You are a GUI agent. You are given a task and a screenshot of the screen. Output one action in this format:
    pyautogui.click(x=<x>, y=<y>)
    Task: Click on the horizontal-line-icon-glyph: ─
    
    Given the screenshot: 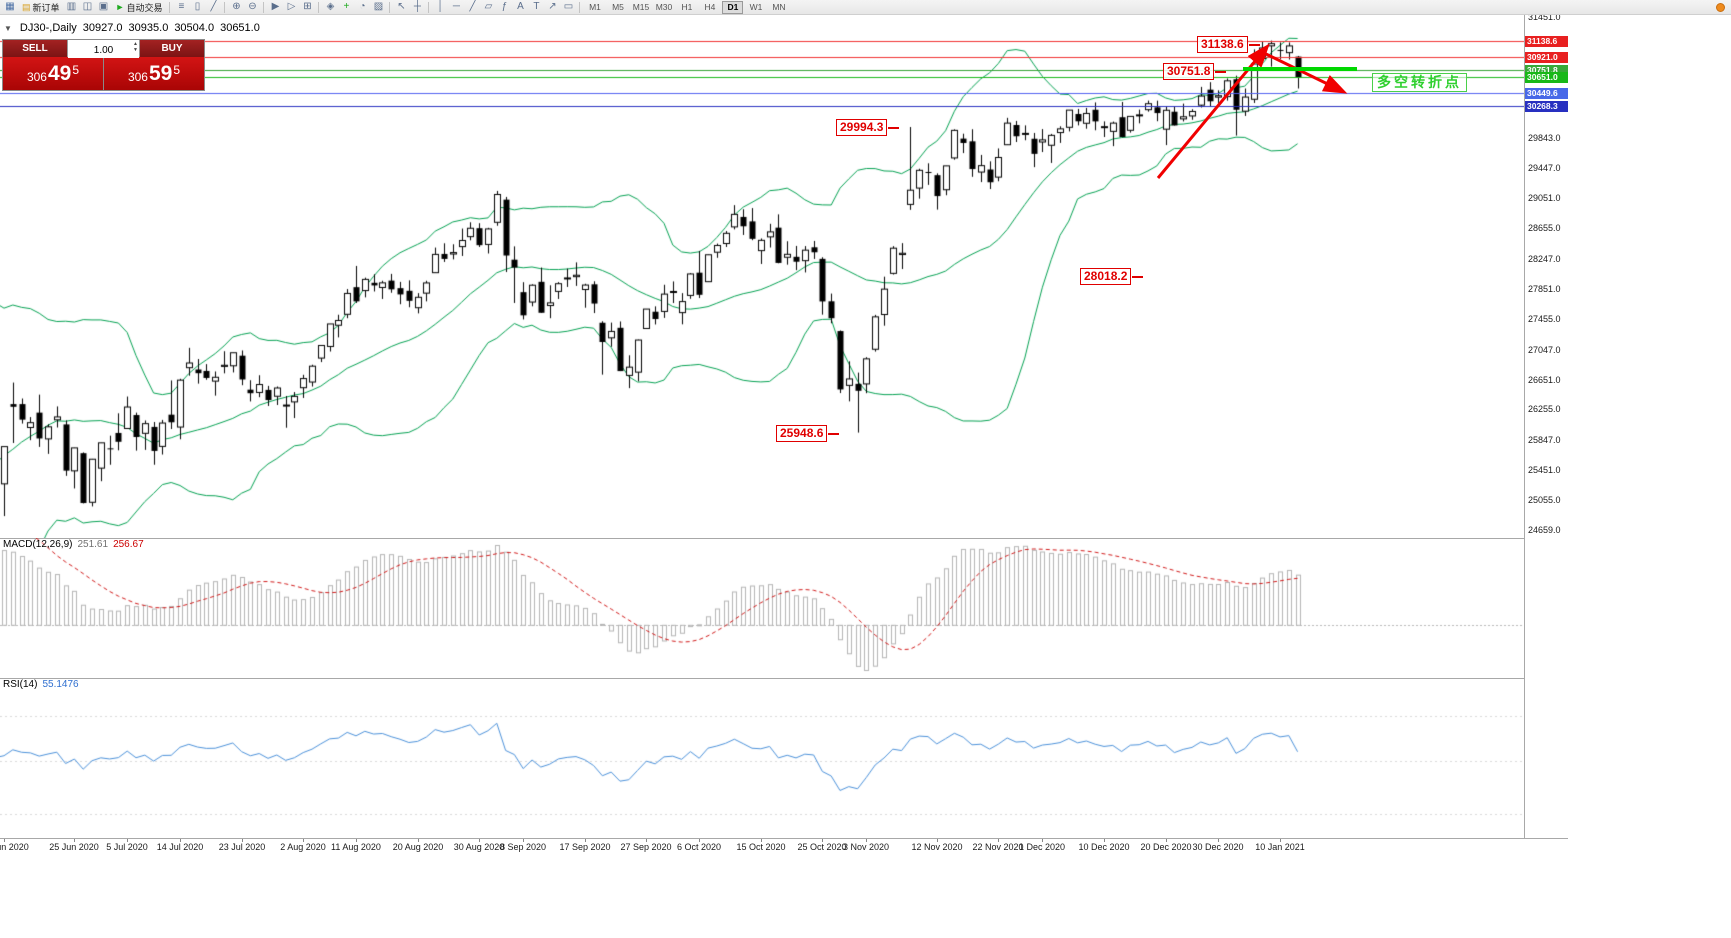 What is the action you would take?
    pyautogui.click(x=456, y=6)
    